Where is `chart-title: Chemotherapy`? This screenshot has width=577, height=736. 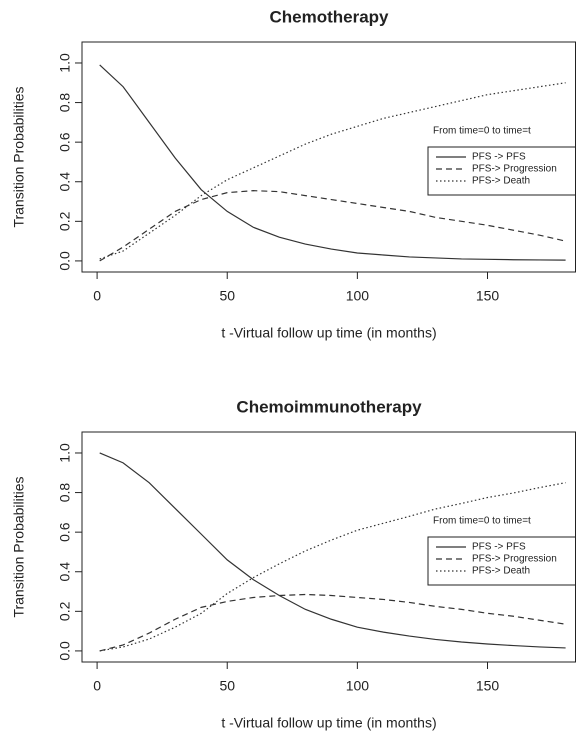
chart-title: Chemotherapy is located at coordinates (329, 16).